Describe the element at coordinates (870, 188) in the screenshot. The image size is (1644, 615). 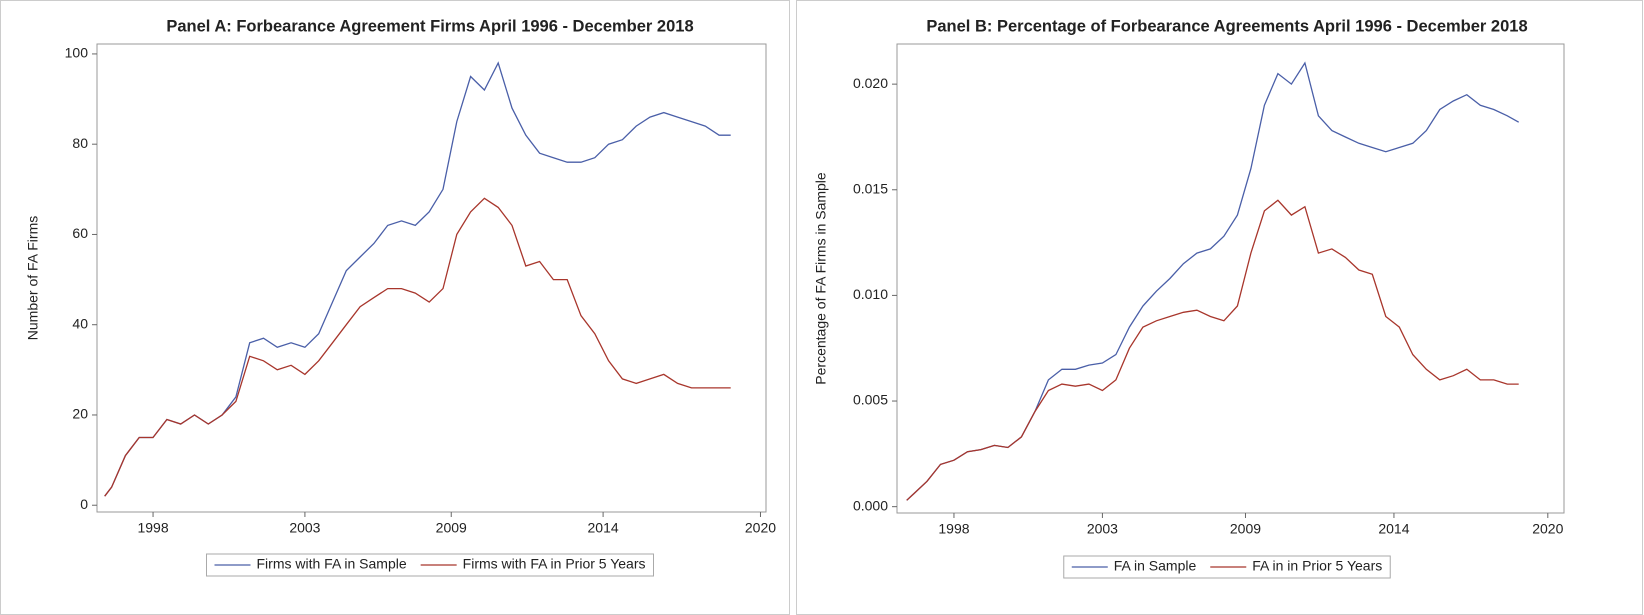
I see `y-tick-label: 0.015` at that location.